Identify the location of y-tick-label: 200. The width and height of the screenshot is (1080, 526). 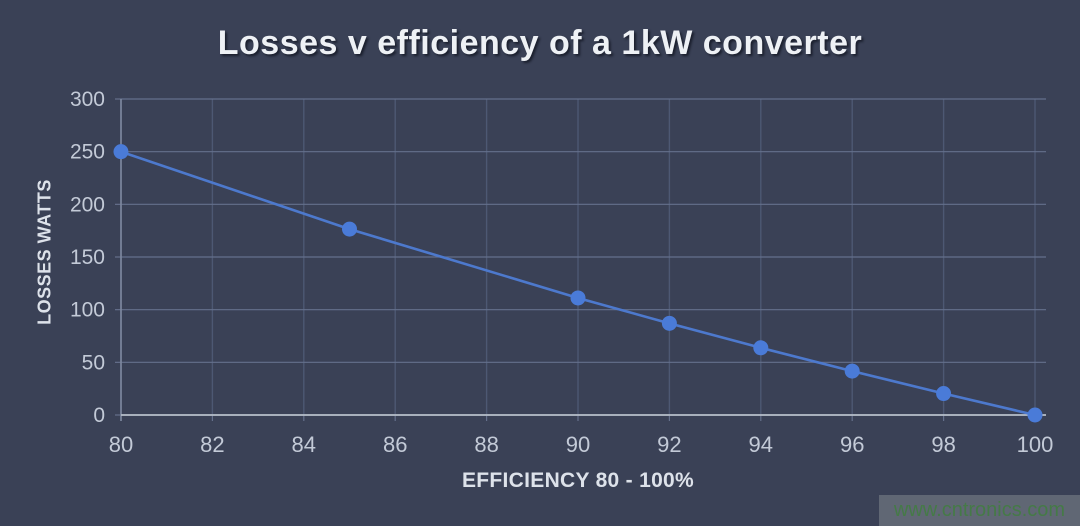
(87, 204).